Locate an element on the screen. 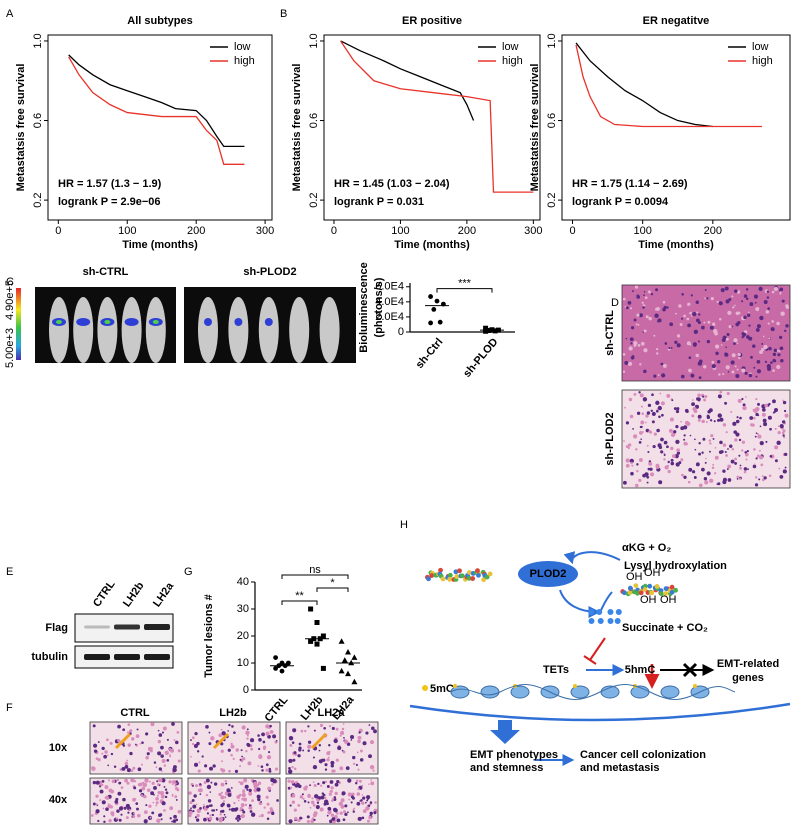  signal is located at coordinates (268, 322).